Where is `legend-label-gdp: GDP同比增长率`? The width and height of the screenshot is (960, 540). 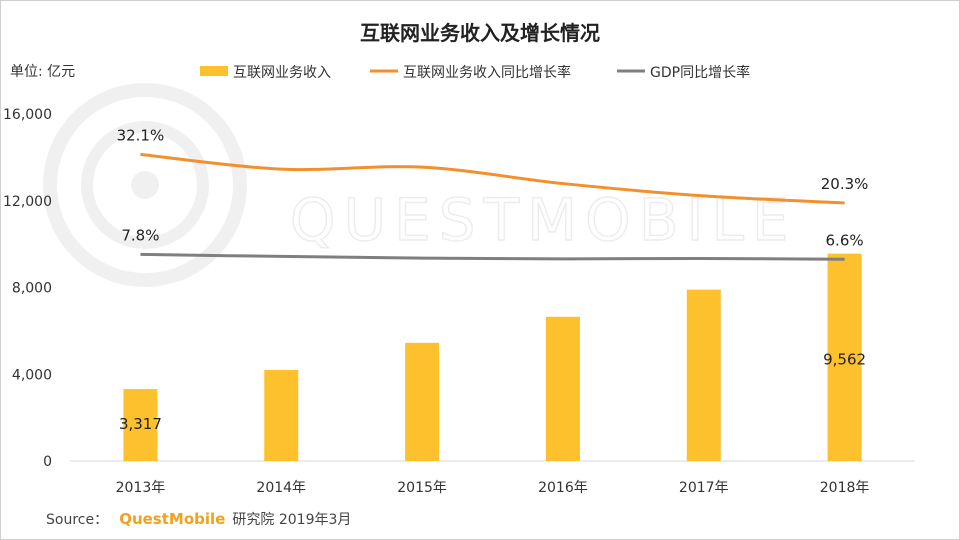
legend-label-gdp: GDP同比增长率 is located at coordinates (700, 72).